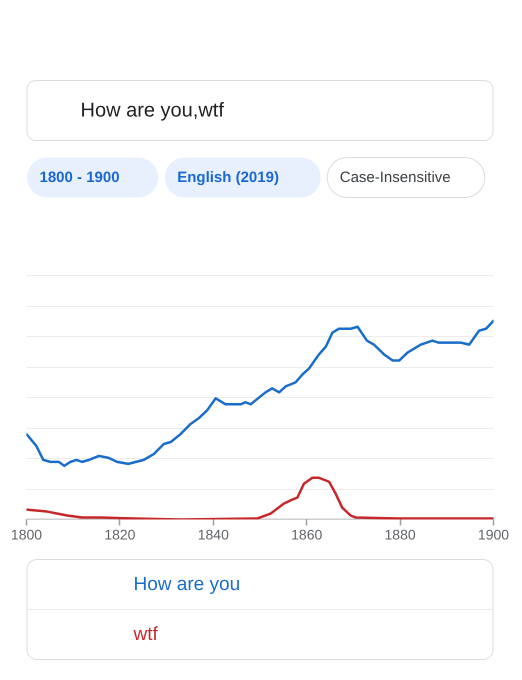 The width and height of the screenshot is (522, 680). What do you see at coordinates (80, 177) in the screenshot?
I see `text: 1800 - 1900` at bounding box center [80, 177].